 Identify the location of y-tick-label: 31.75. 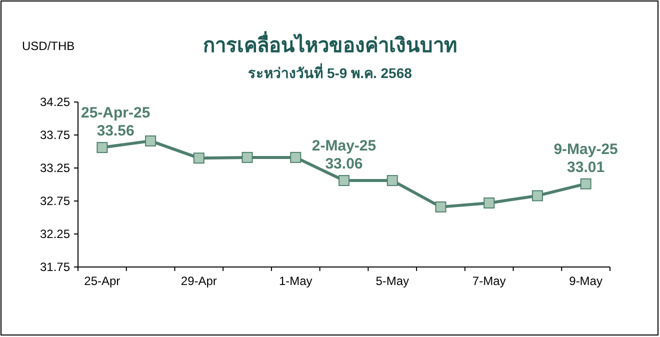
(55, 267).